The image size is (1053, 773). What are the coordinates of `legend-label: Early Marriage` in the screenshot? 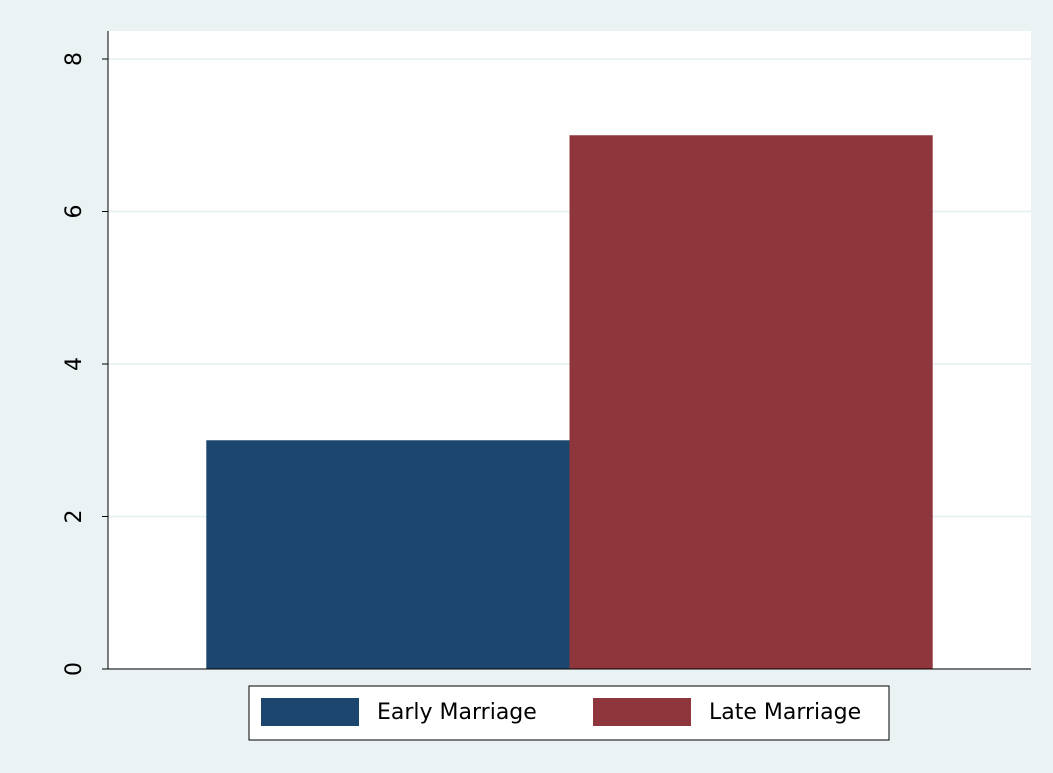 It's located at (457, 712).